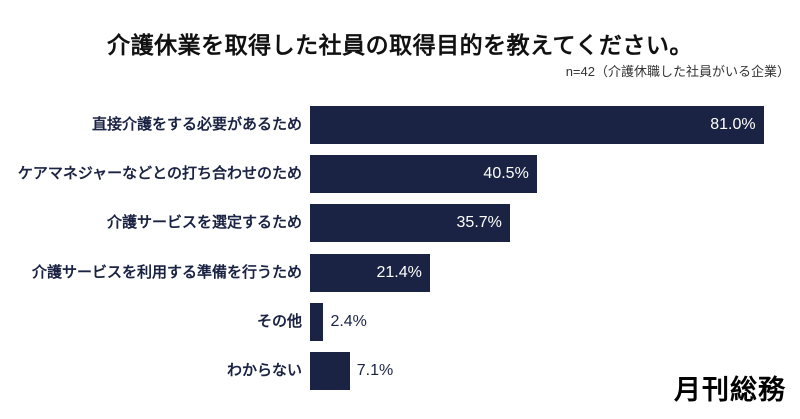 This screenshot has width=800, height=419. Describe the element at coordinates (506, 173) in the screenshot. I see `value-label: 40.5%` at that location.